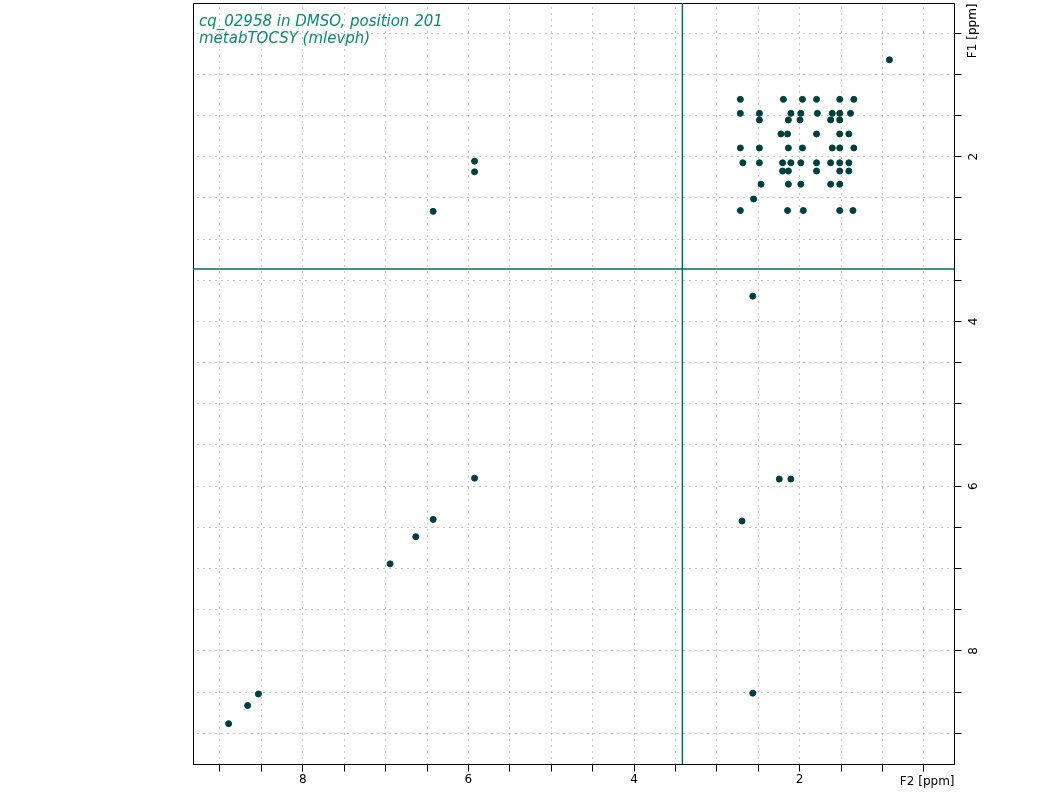  Describe the element at coordinates (972, 321) in the screenshot. I see `y-tick-label: 4` at that location.